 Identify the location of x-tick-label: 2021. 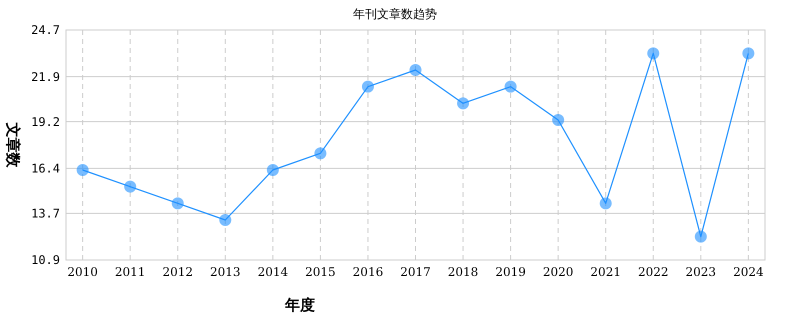
(605, 272).